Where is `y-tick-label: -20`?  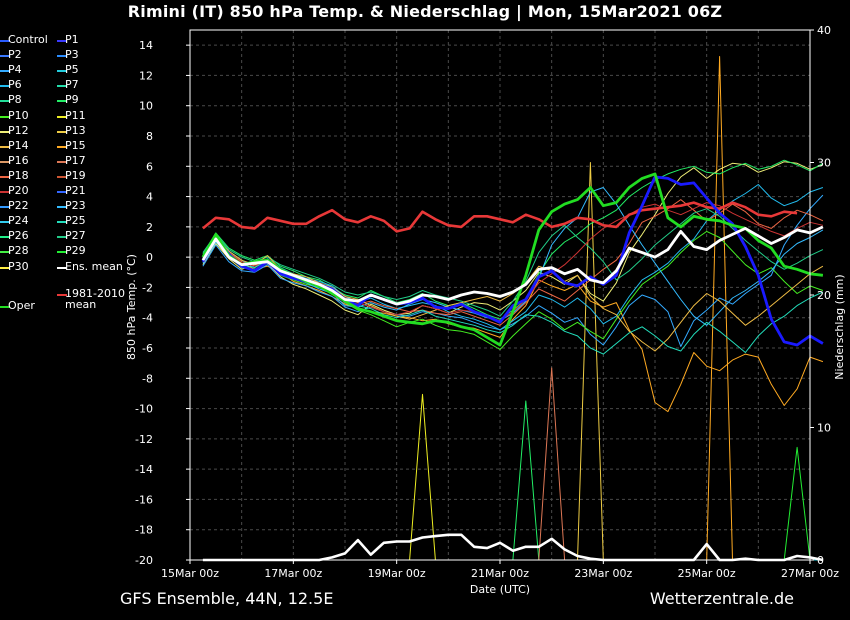 y-tick-label: -20 is located at coordinates (144, 560).